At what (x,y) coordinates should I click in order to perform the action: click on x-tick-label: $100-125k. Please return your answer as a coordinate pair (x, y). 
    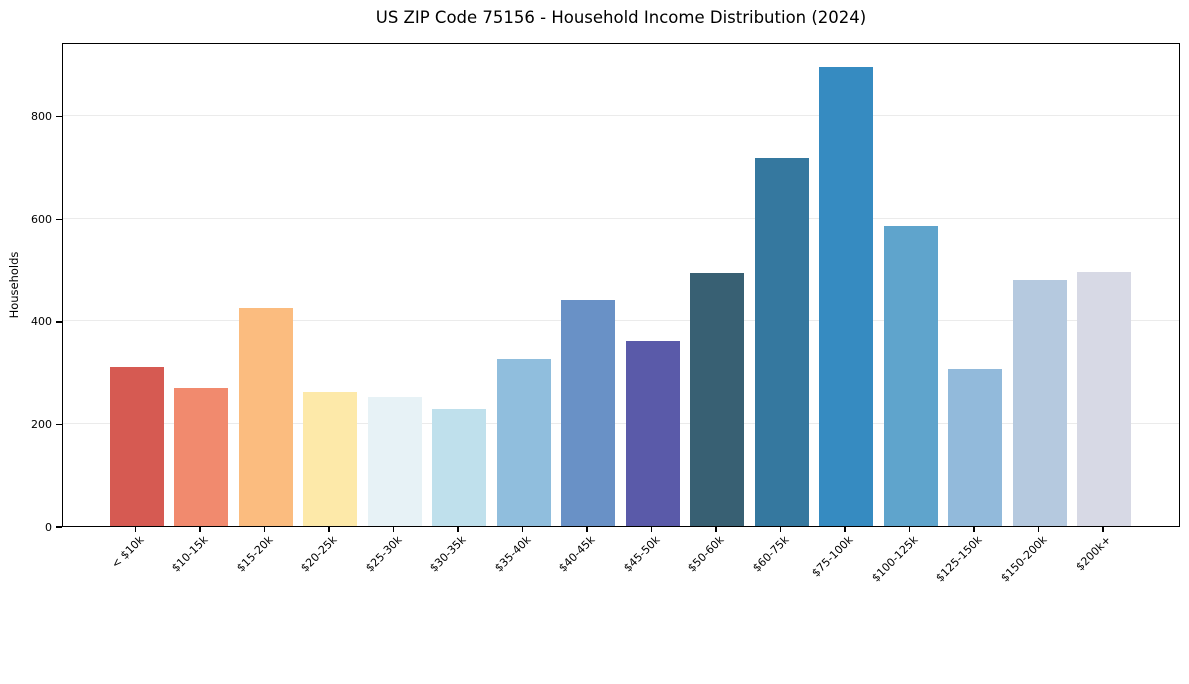
    Looking at the image, I should click on (894, 559).